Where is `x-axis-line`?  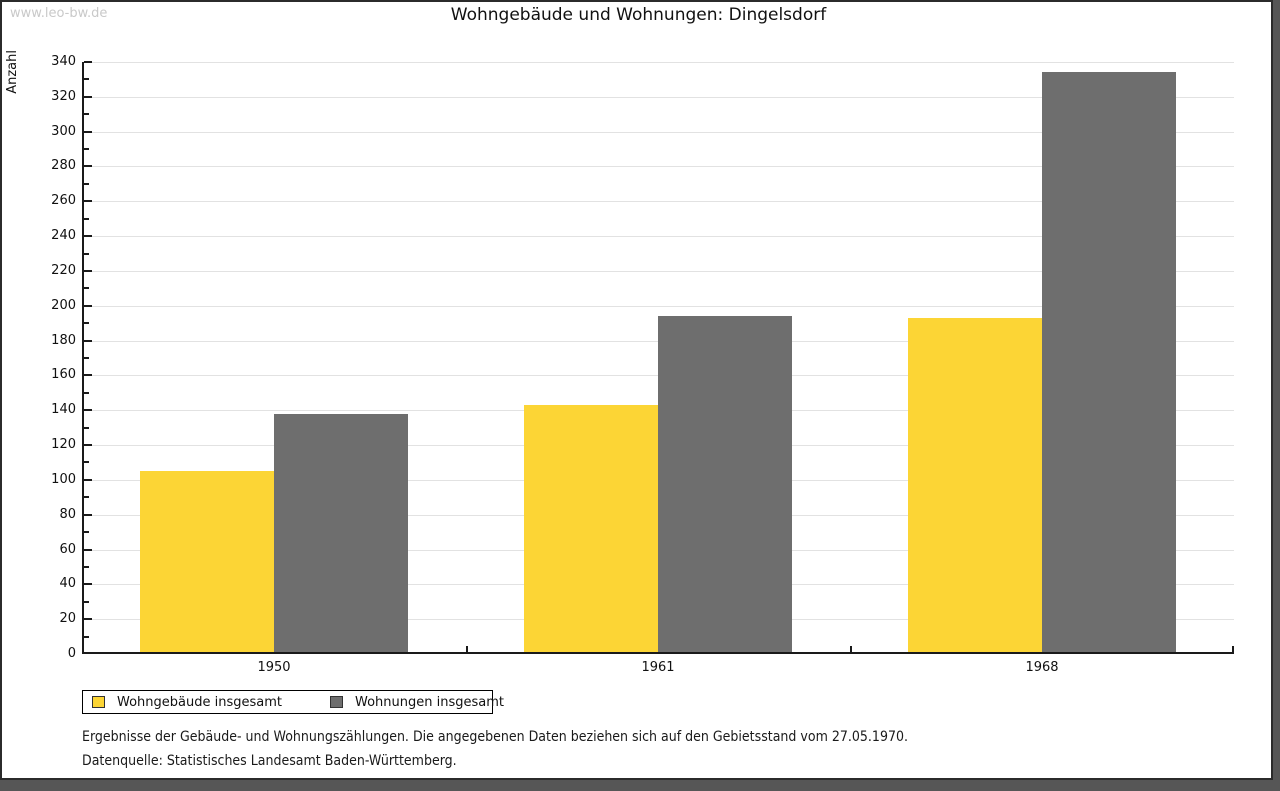 x-axis-line is located at coordinates (658, 653).